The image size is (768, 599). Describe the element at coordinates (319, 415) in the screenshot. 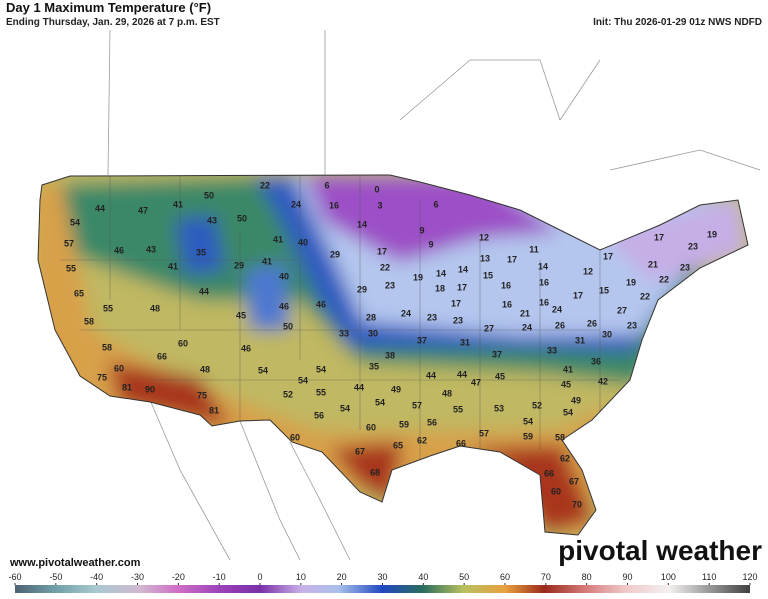

I see `temperature-label: 56` at that location.